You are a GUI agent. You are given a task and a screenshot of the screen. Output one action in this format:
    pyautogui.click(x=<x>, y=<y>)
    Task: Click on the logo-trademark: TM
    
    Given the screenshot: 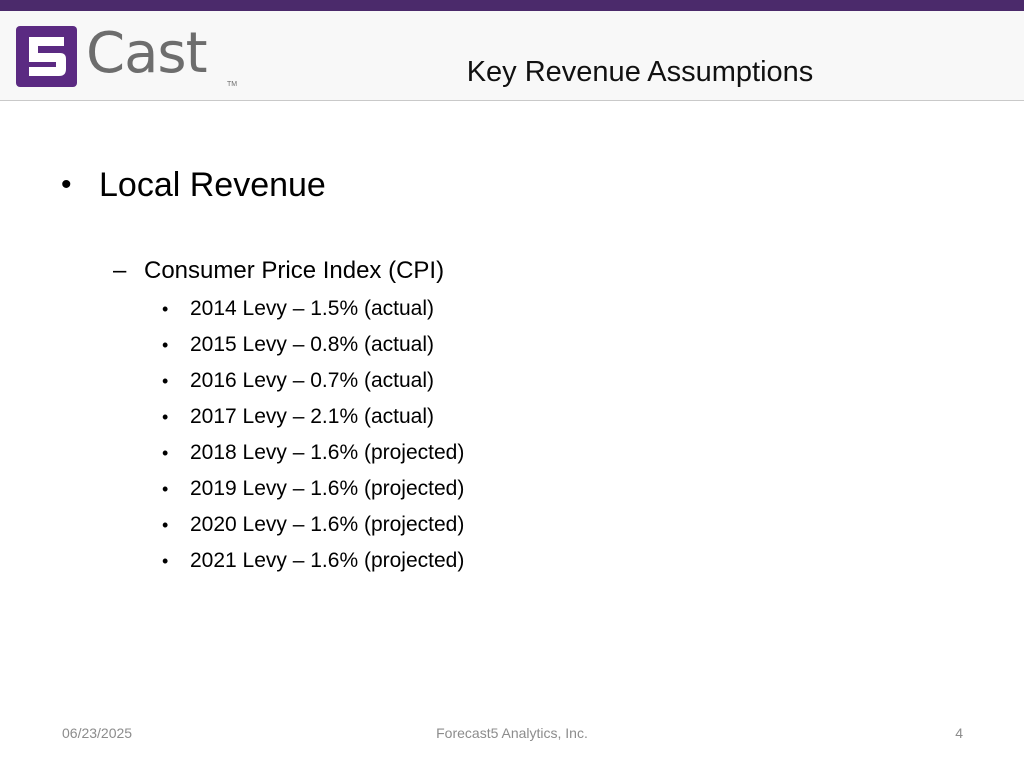 What is the action you would take?
    pyautogui.click(x=232, y=84)
    